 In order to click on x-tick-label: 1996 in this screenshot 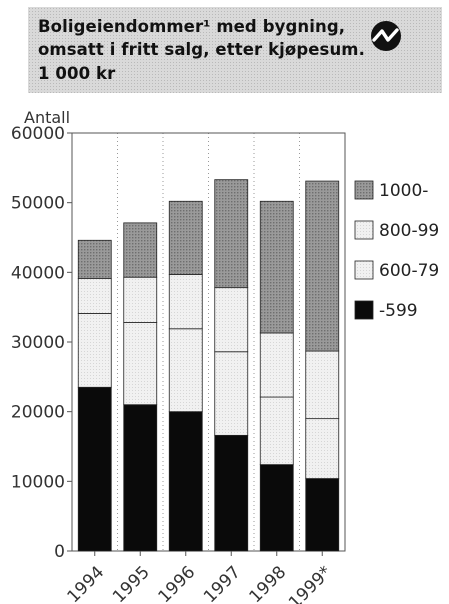, I will do `click(177, 583)`.